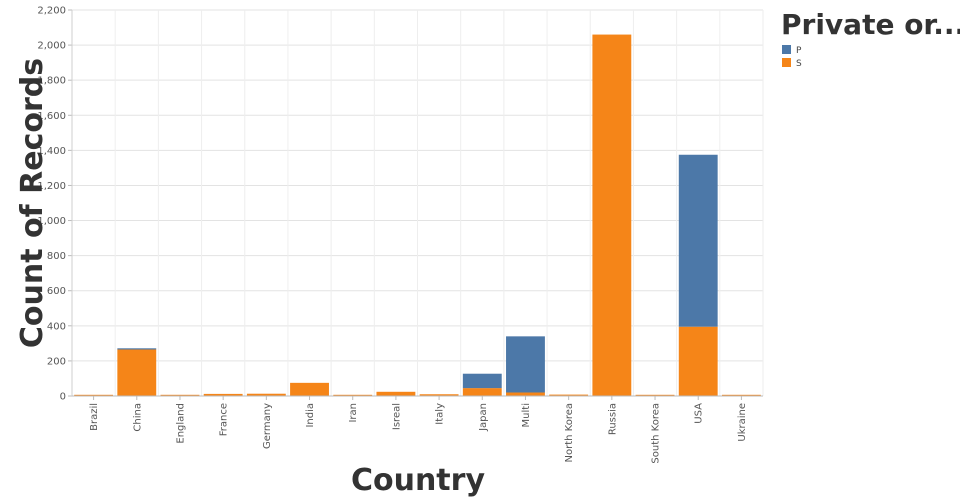  I want to click on bar-isreal-s, so click(396, 393).